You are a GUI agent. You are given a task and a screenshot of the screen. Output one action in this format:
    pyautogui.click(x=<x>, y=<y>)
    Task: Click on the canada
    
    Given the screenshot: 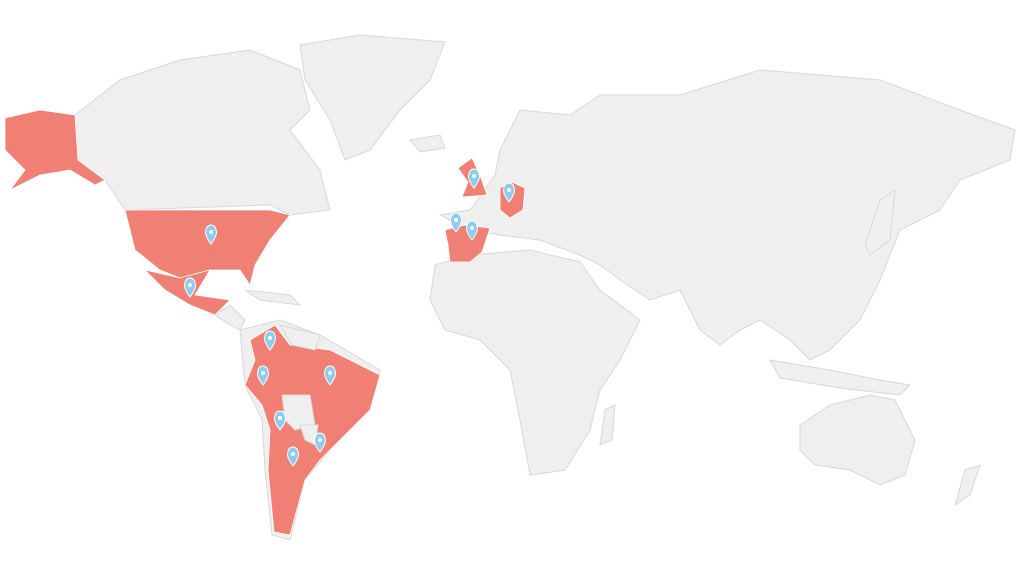 What is the action you would take?
    pyautogui.click(x=202, y=132)
    